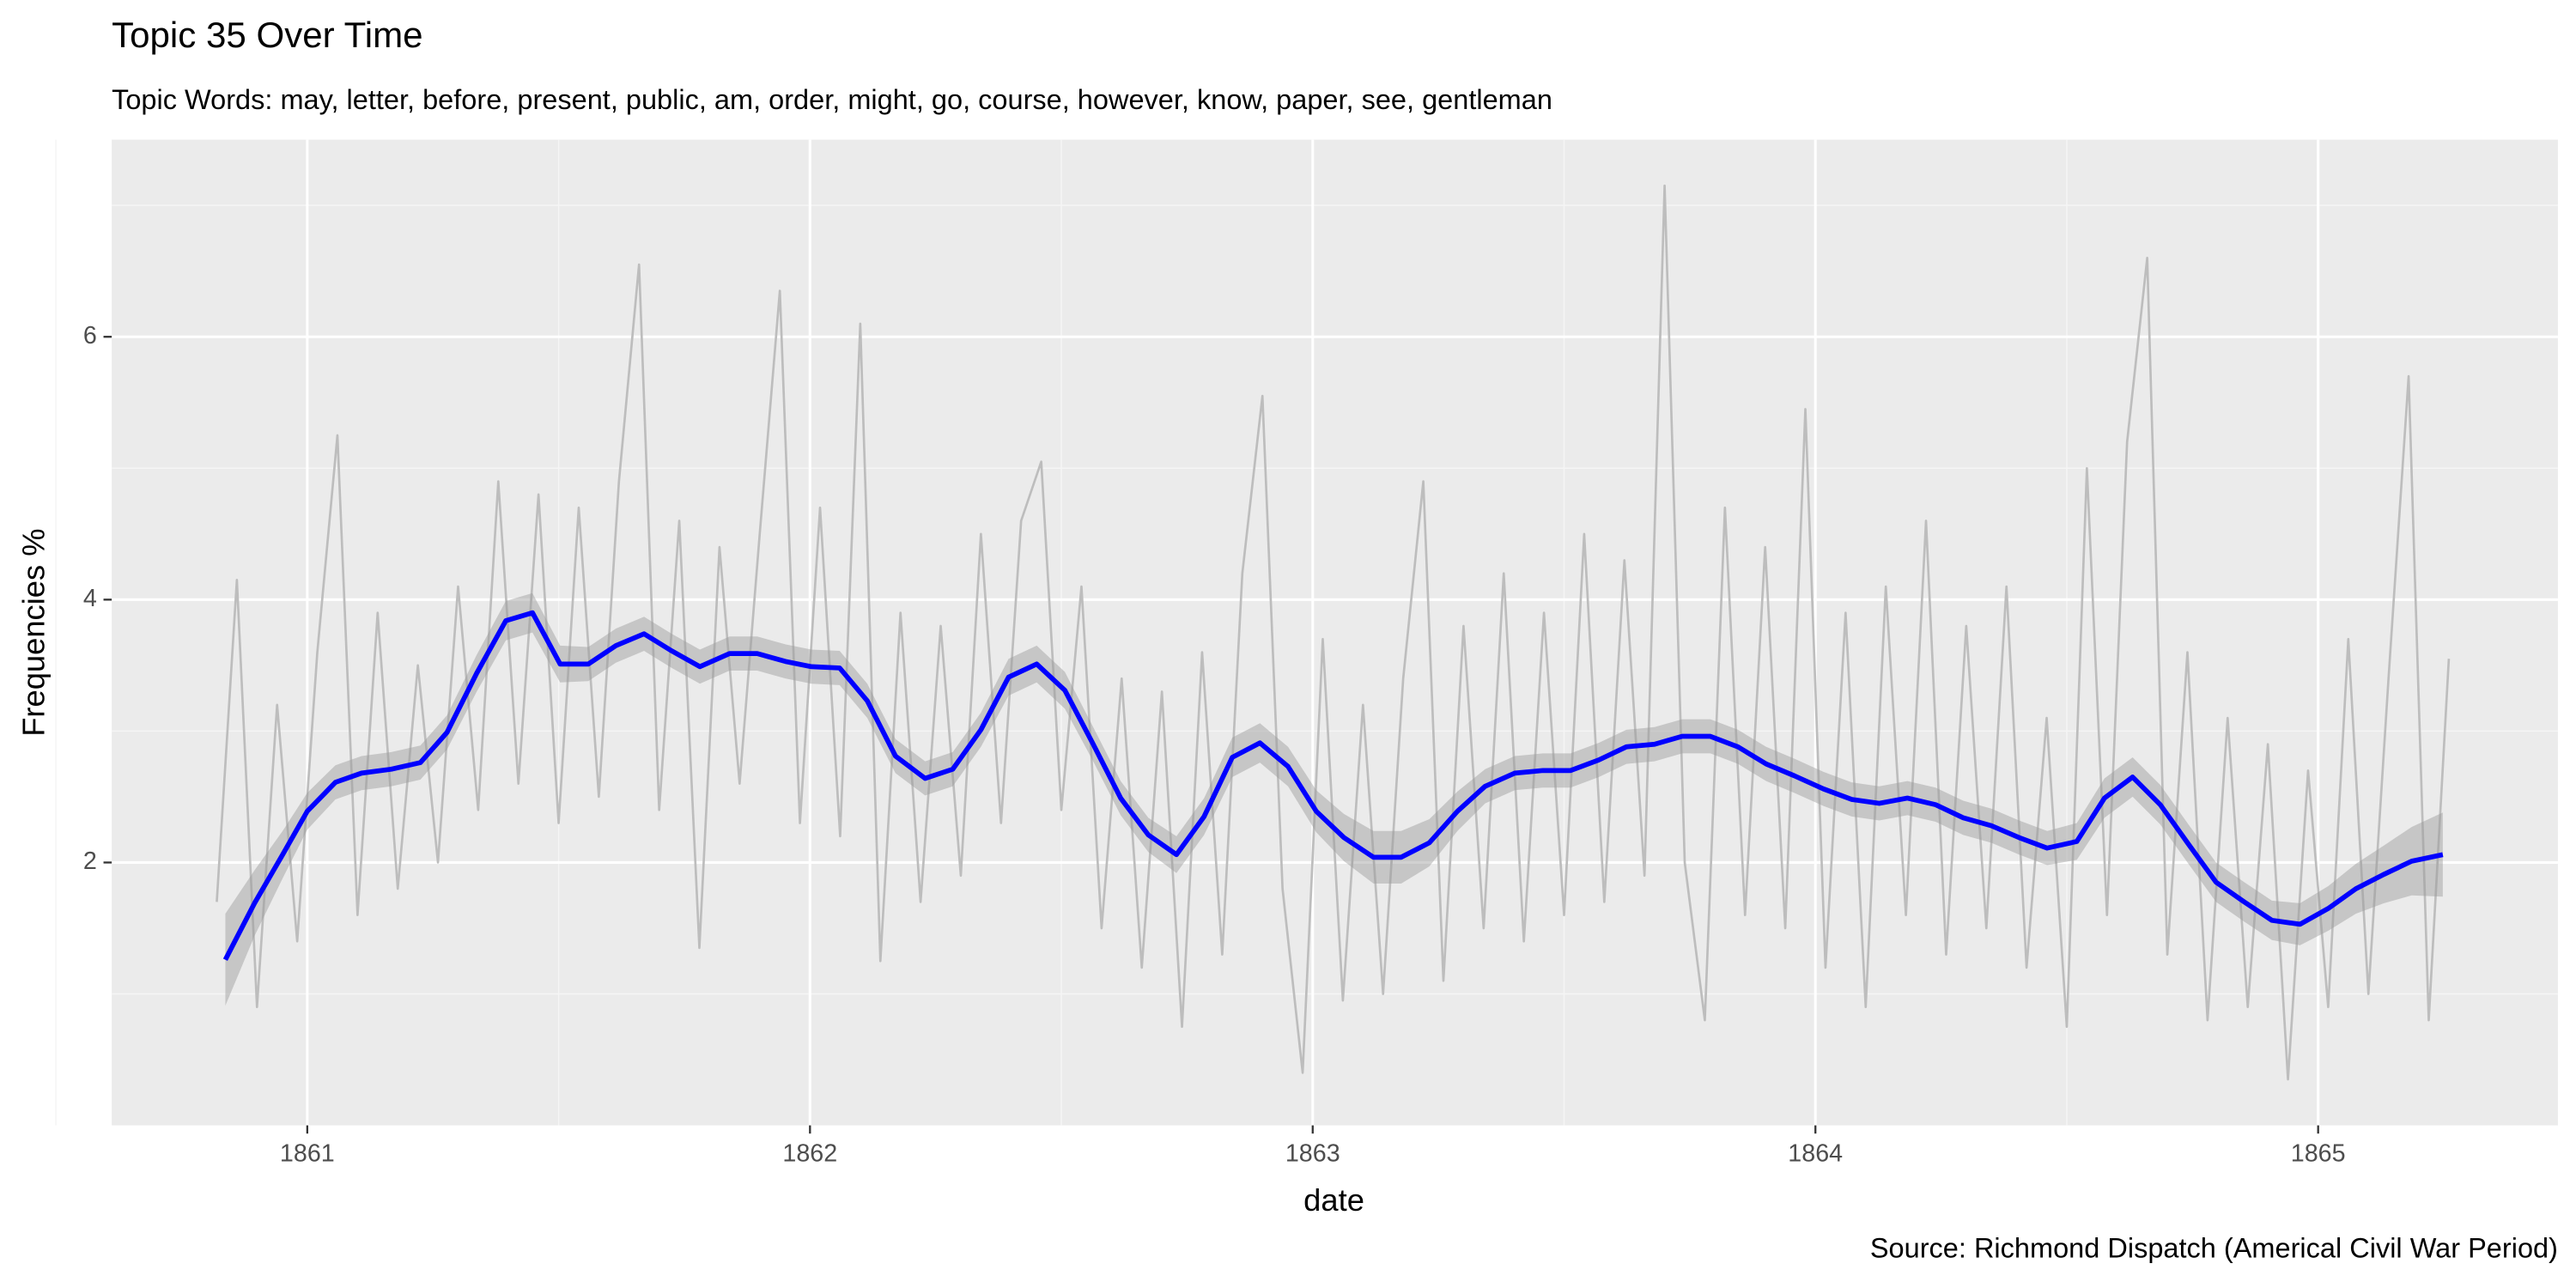 Image resolution: width=2576 pixels, height=1288 pixels. What do you see at coordinates (1334, 1200) in the screenshot?
I see `x-axis-title: date` at bounding box center [1334, 1200].